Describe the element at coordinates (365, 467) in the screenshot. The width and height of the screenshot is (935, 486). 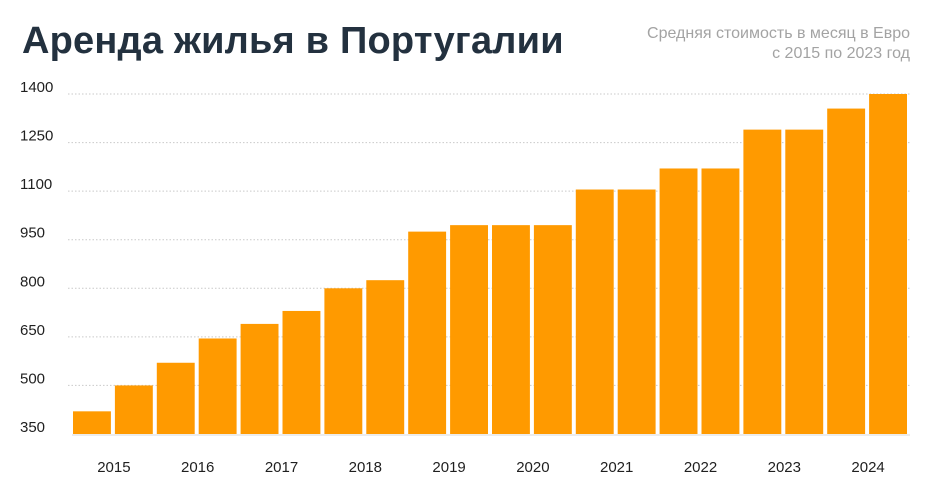
I see `x-tick-label-2018: 2018` at that location.